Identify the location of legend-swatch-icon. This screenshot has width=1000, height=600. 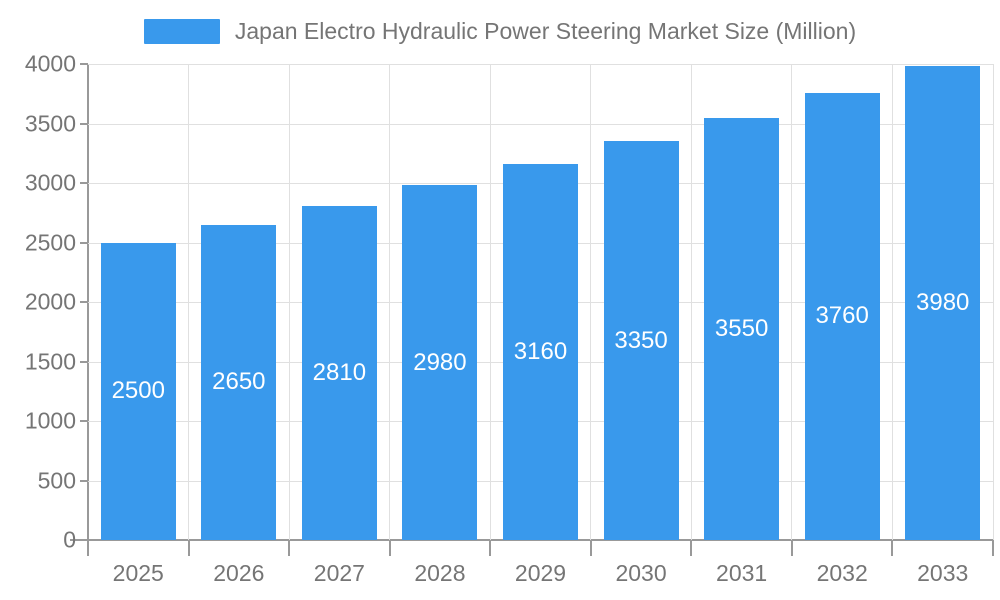
(181, 31).